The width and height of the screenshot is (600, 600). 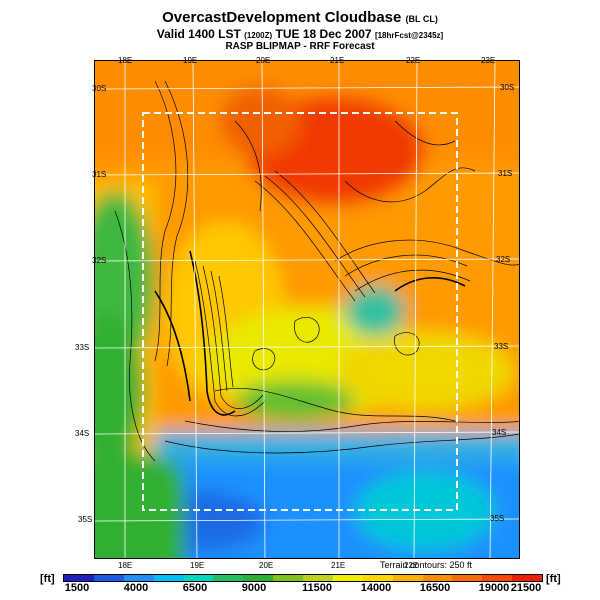 I want to click on left-lat-label: 35S, so click(x=85, y=519).